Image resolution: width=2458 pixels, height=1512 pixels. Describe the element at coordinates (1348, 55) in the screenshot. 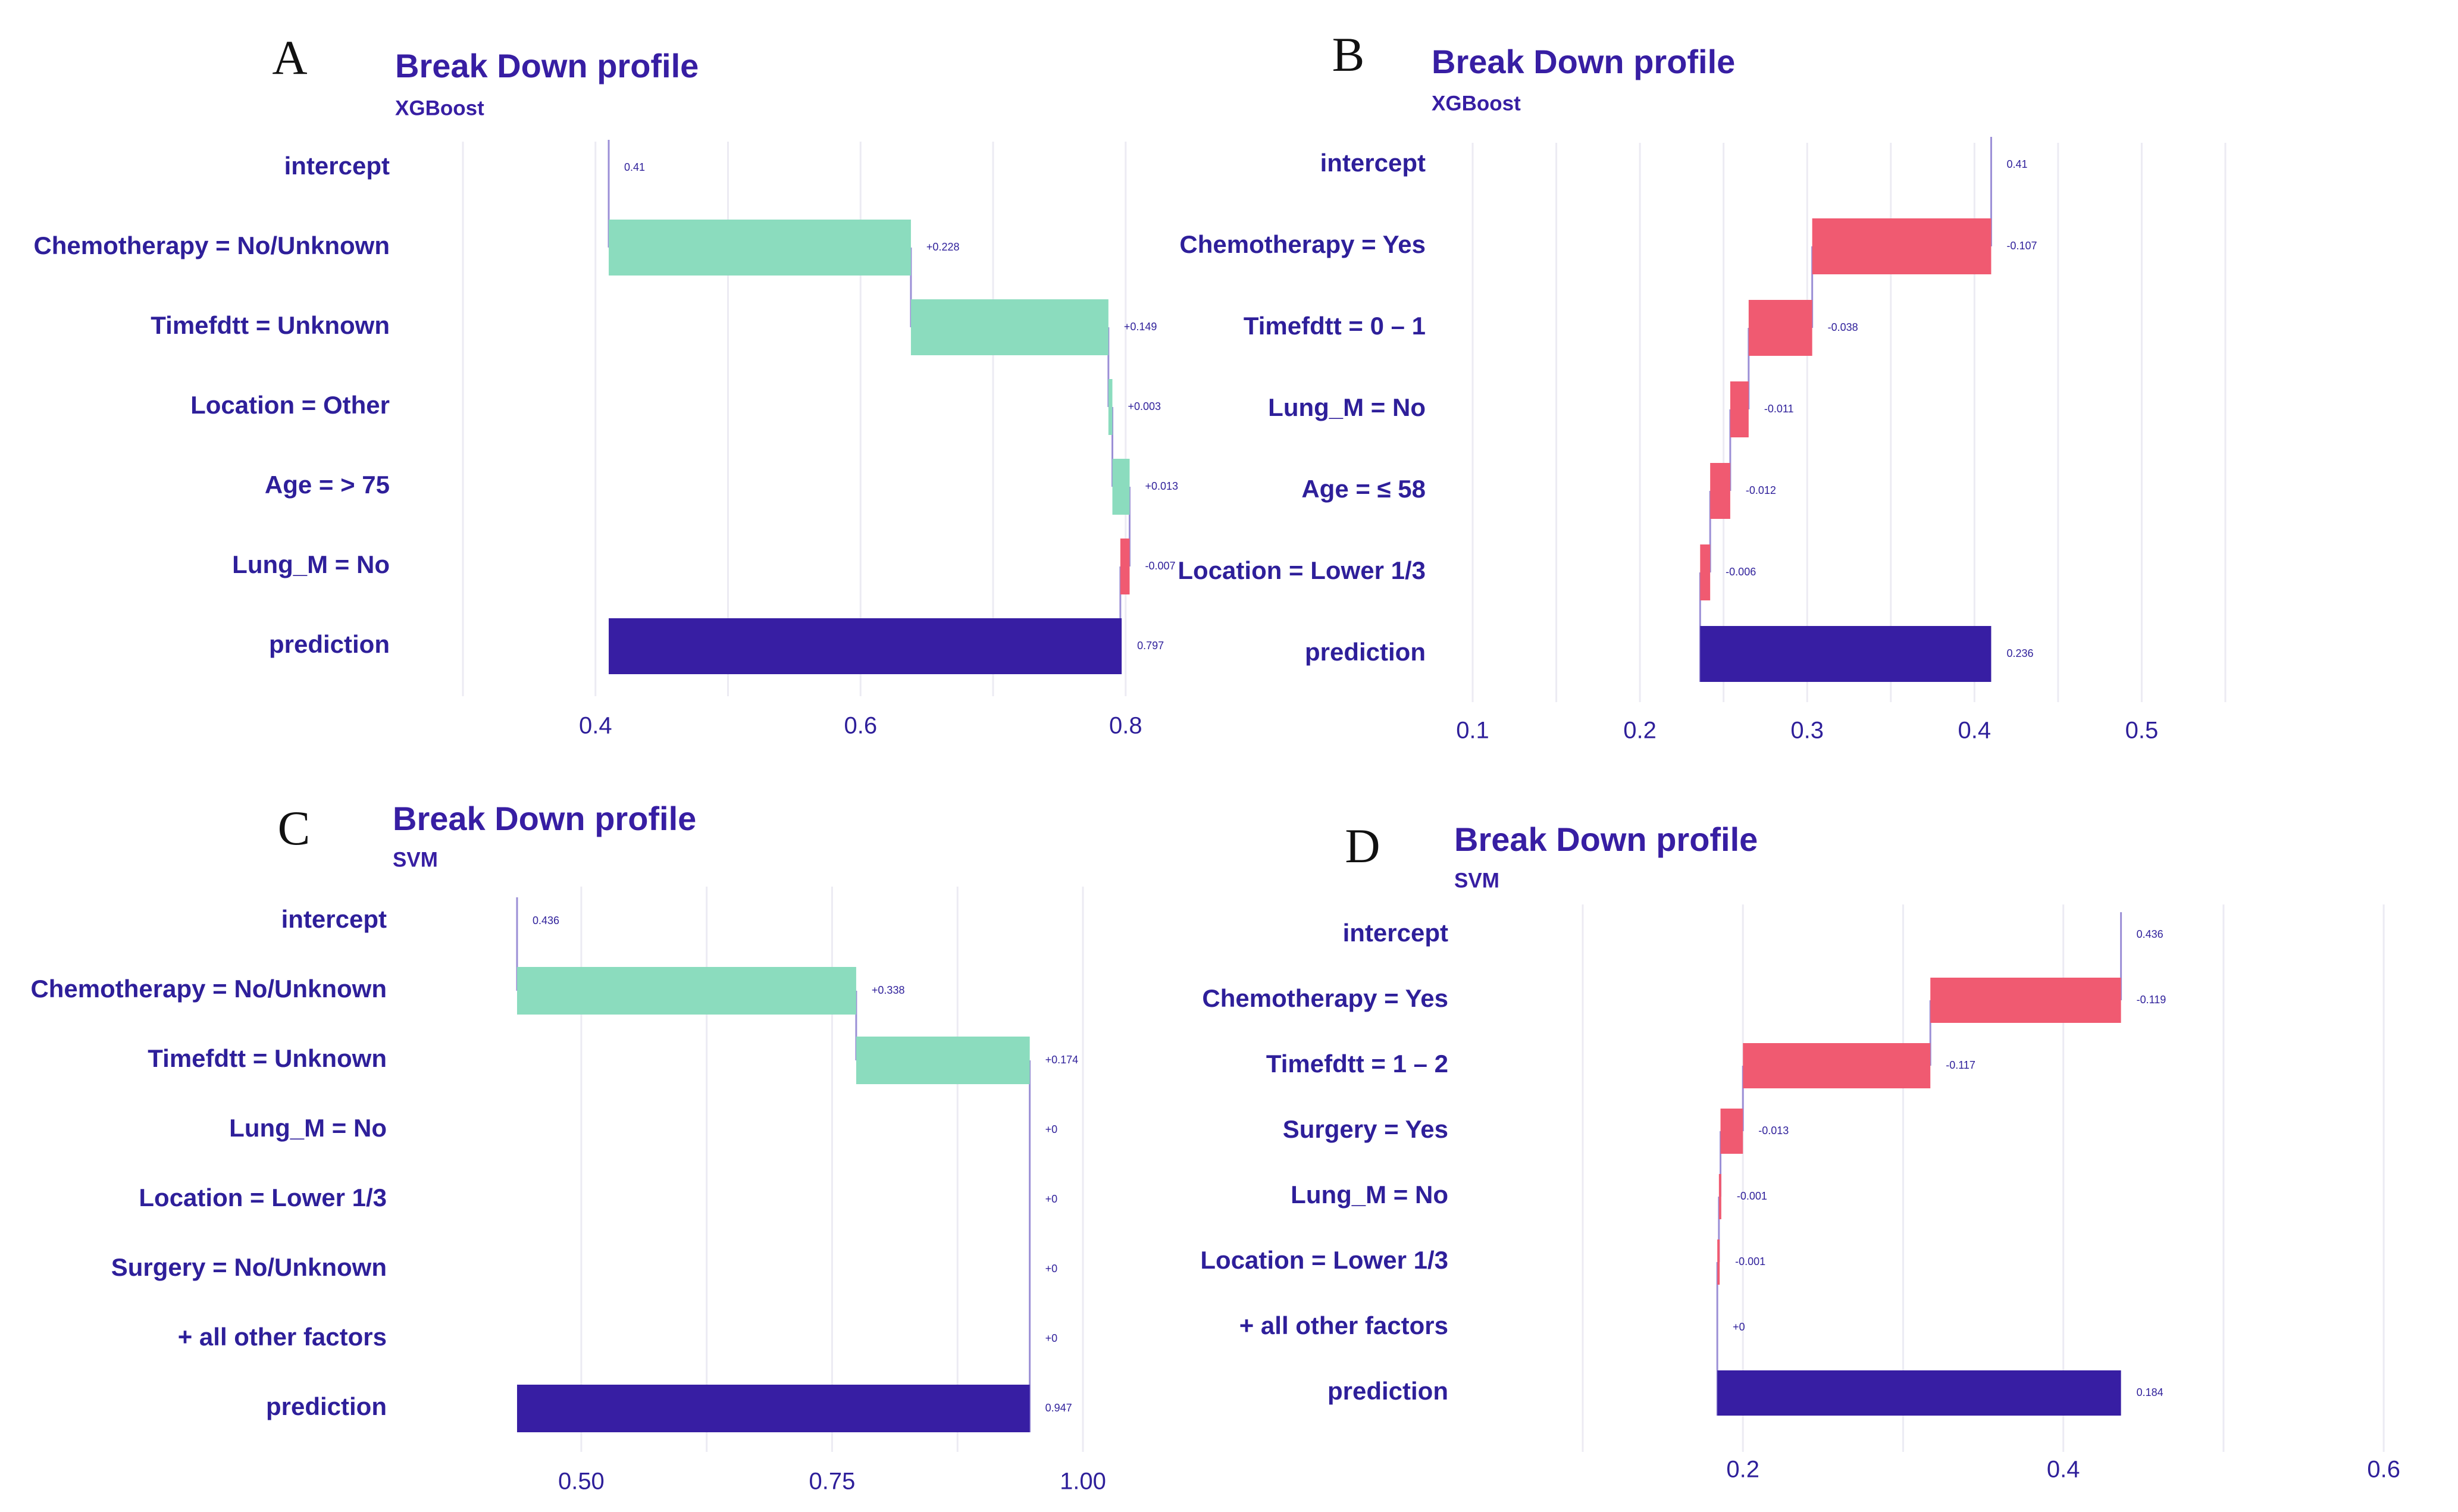

I see `panel-label: B` at that location.